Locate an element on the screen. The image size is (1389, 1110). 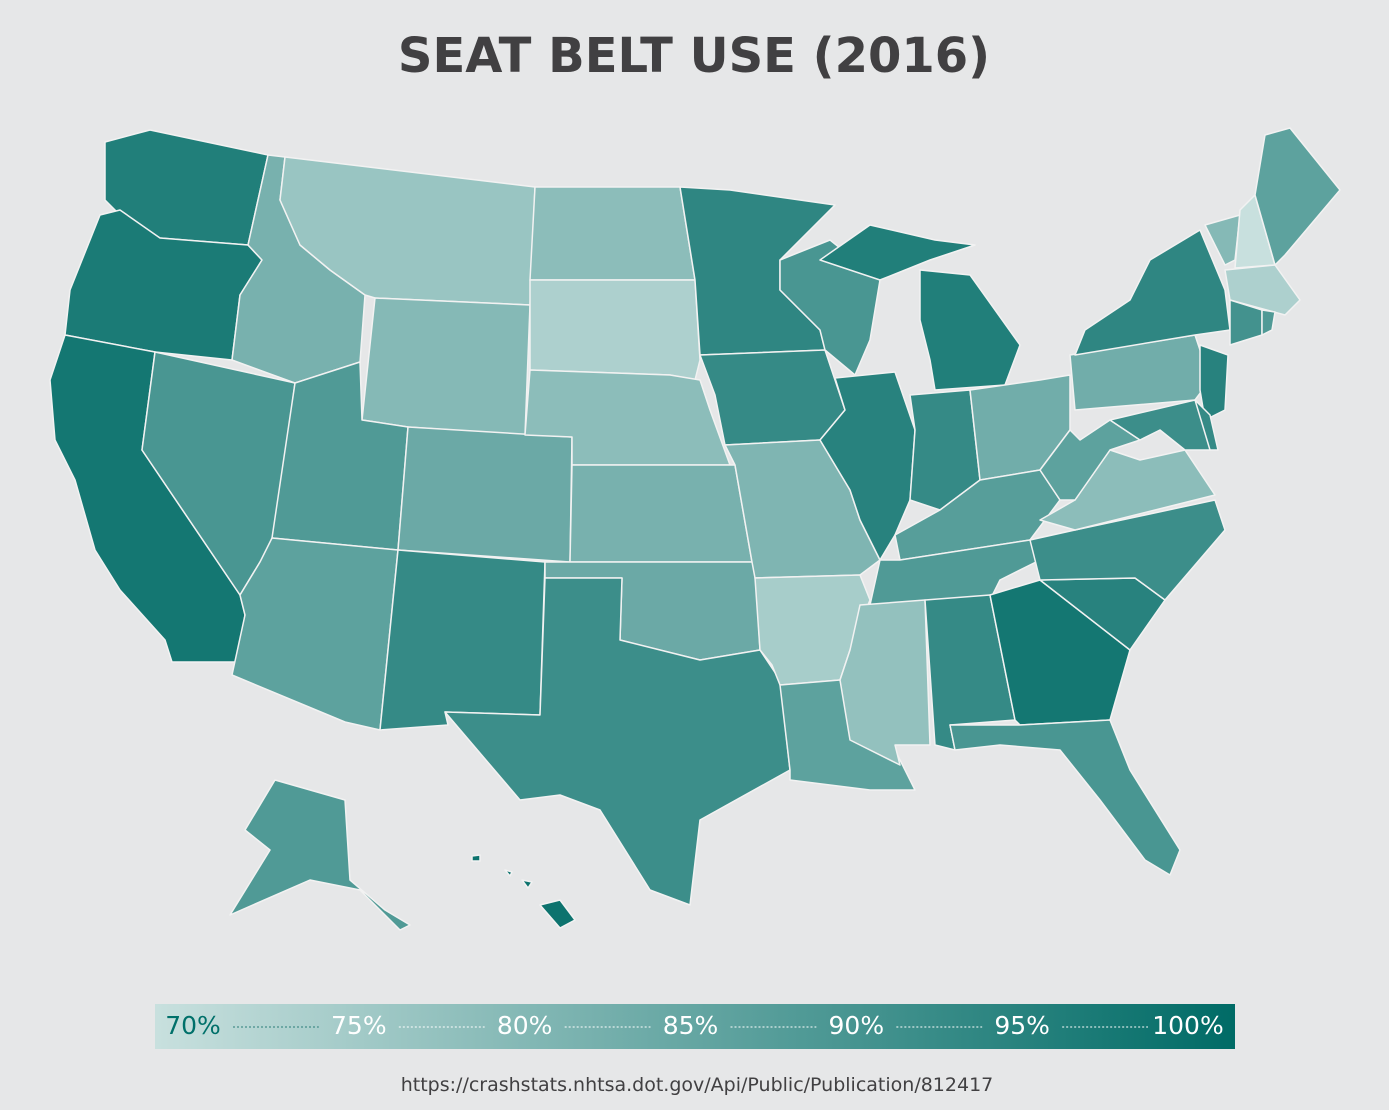
legend-tick-label: 85% is located at coordinates (691, 1025).